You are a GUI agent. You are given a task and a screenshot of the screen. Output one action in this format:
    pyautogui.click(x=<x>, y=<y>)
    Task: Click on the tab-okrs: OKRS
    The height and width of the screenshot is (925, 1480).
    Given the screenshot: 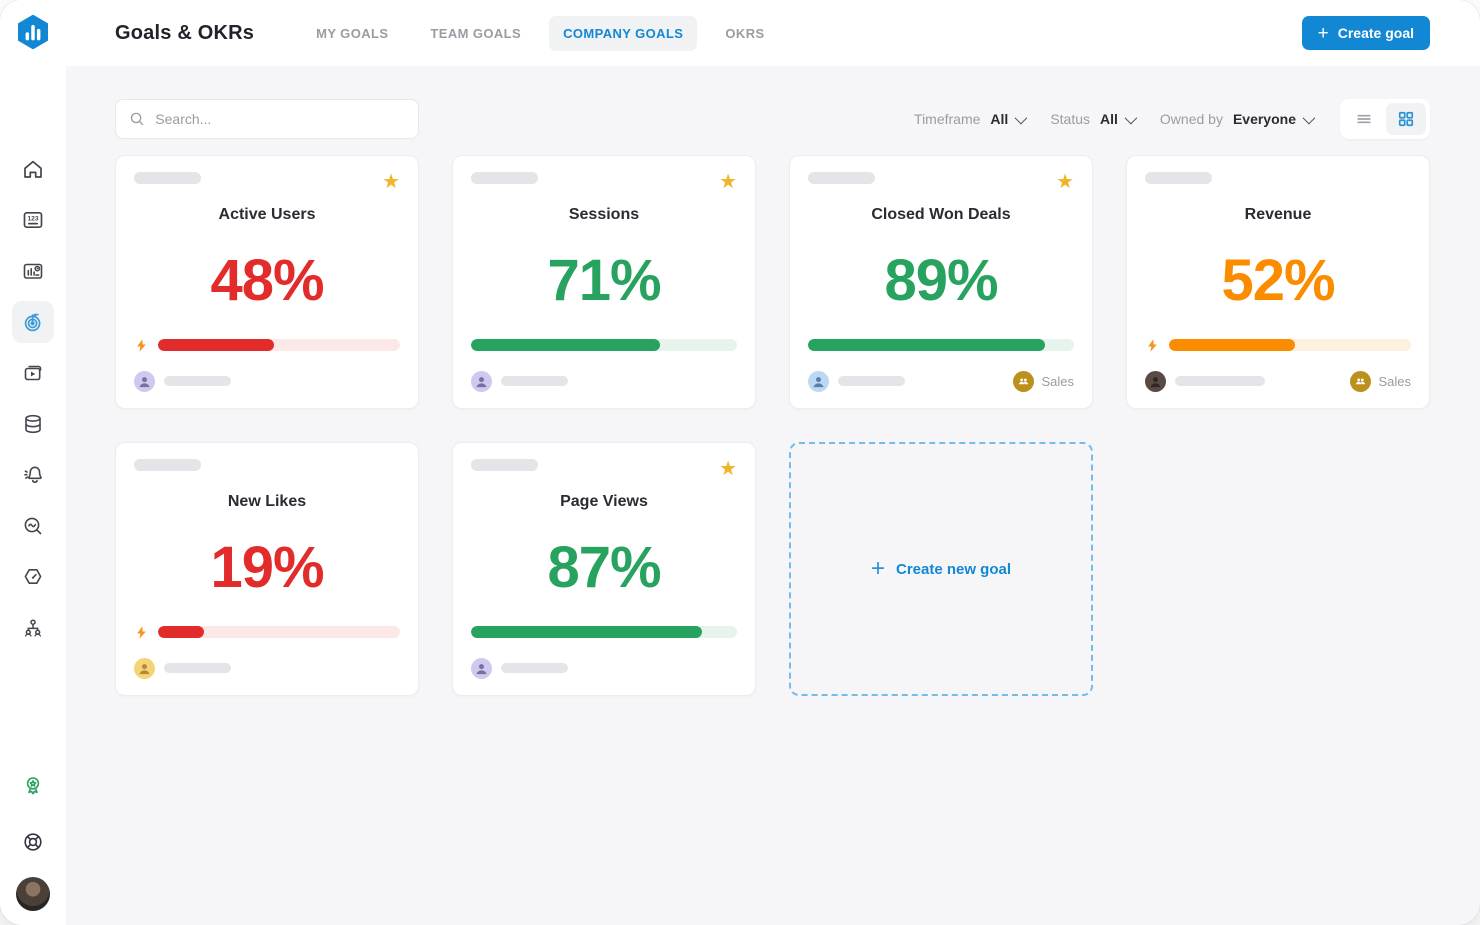 What is the action you would take?
    pyautogui.click(x=744, y=33)
    